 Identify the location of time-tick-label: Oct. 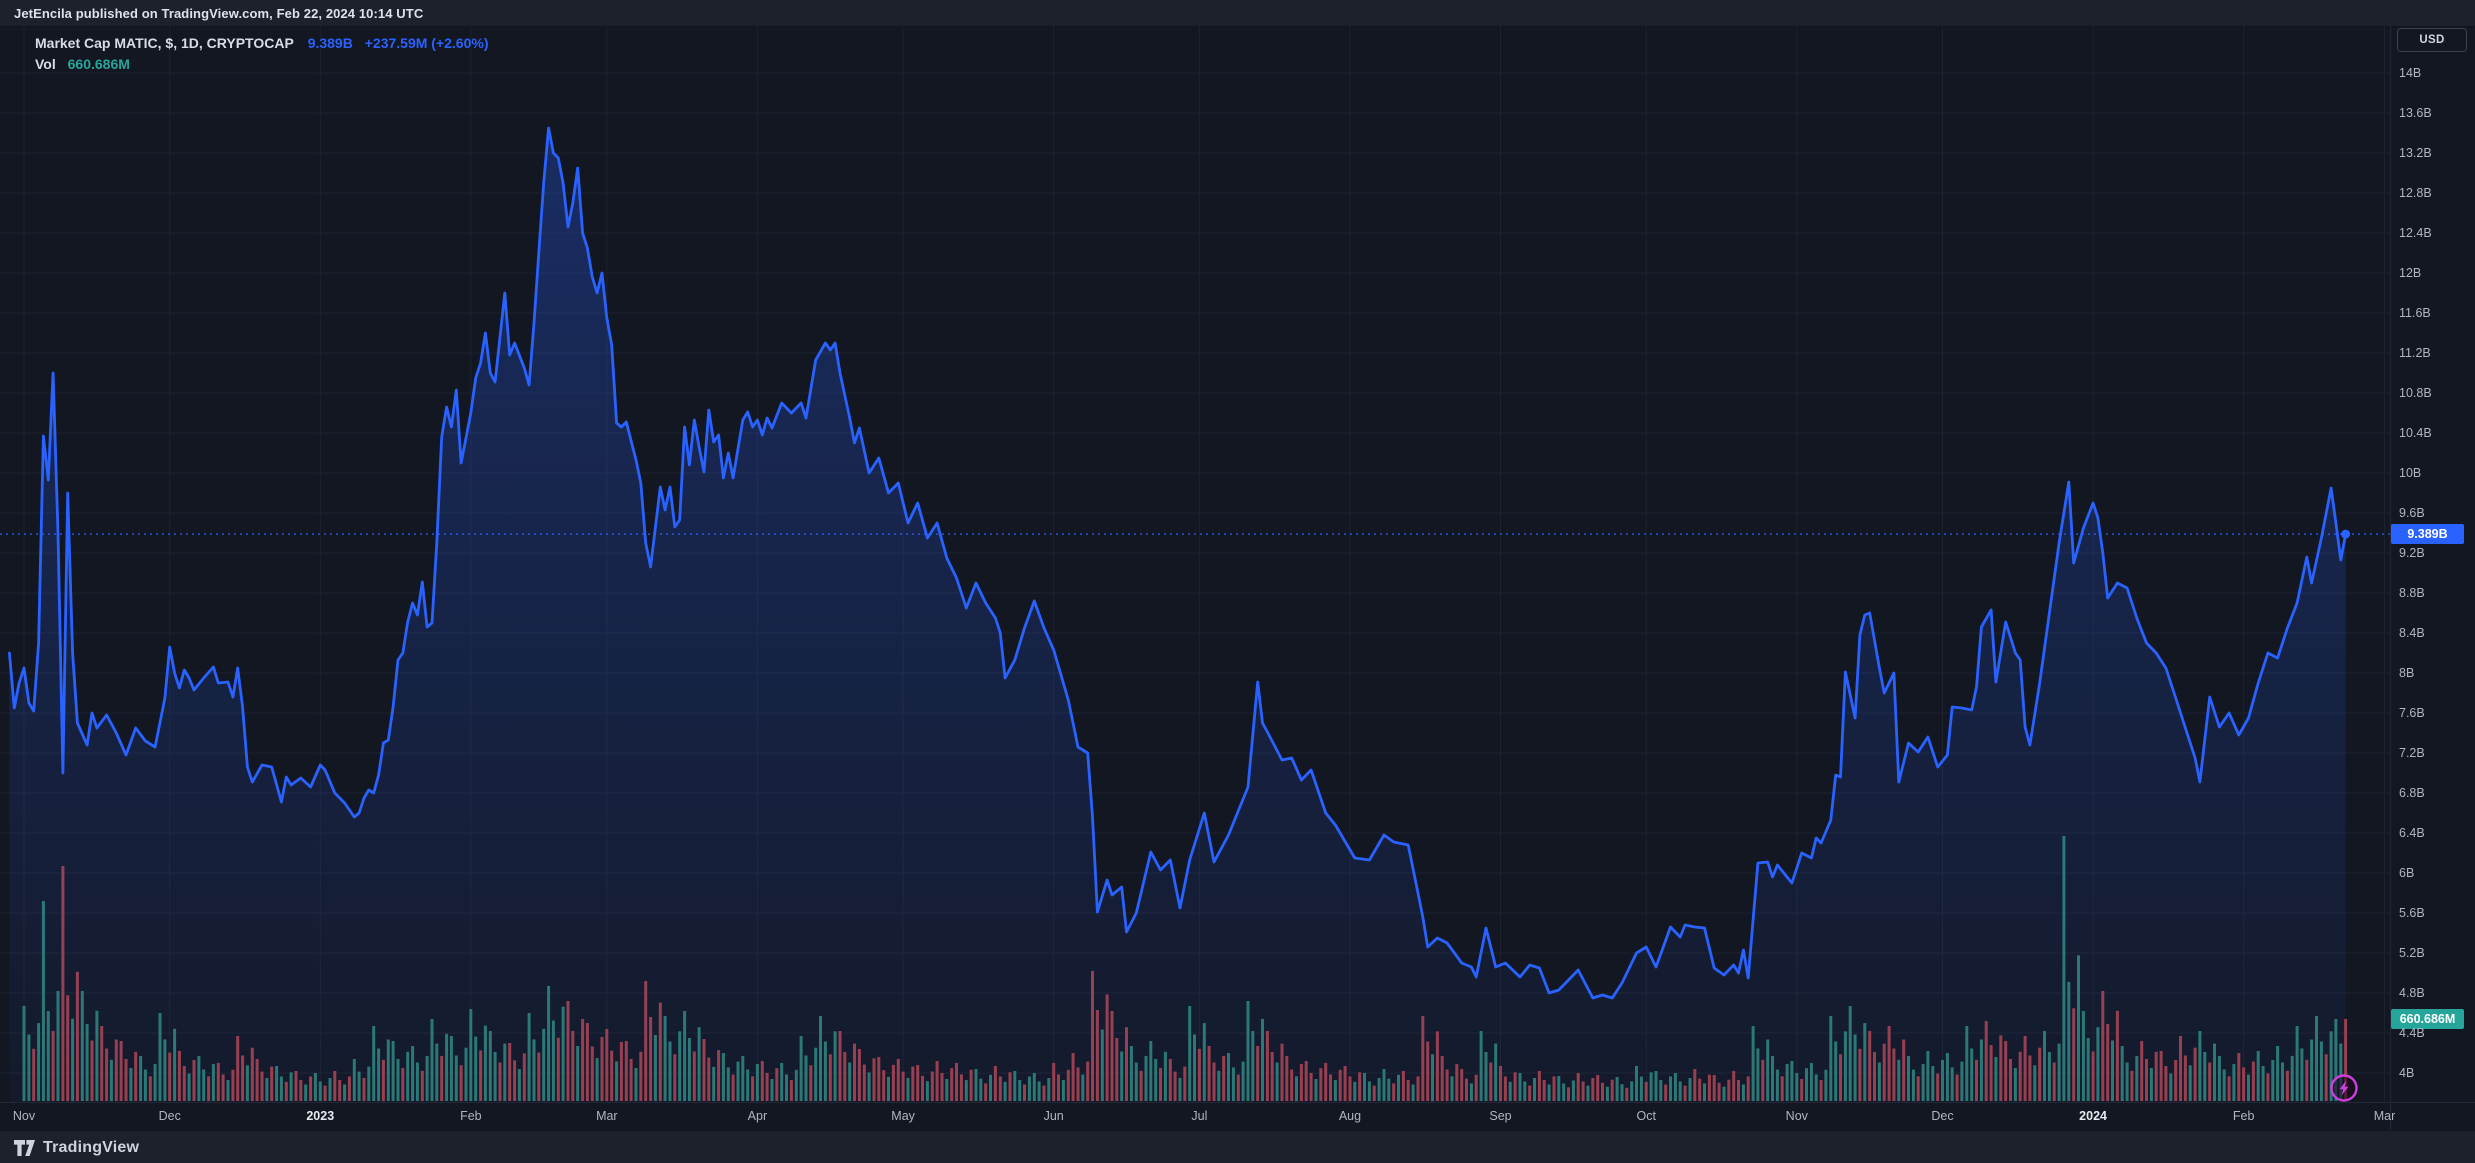
(1646, 1116).